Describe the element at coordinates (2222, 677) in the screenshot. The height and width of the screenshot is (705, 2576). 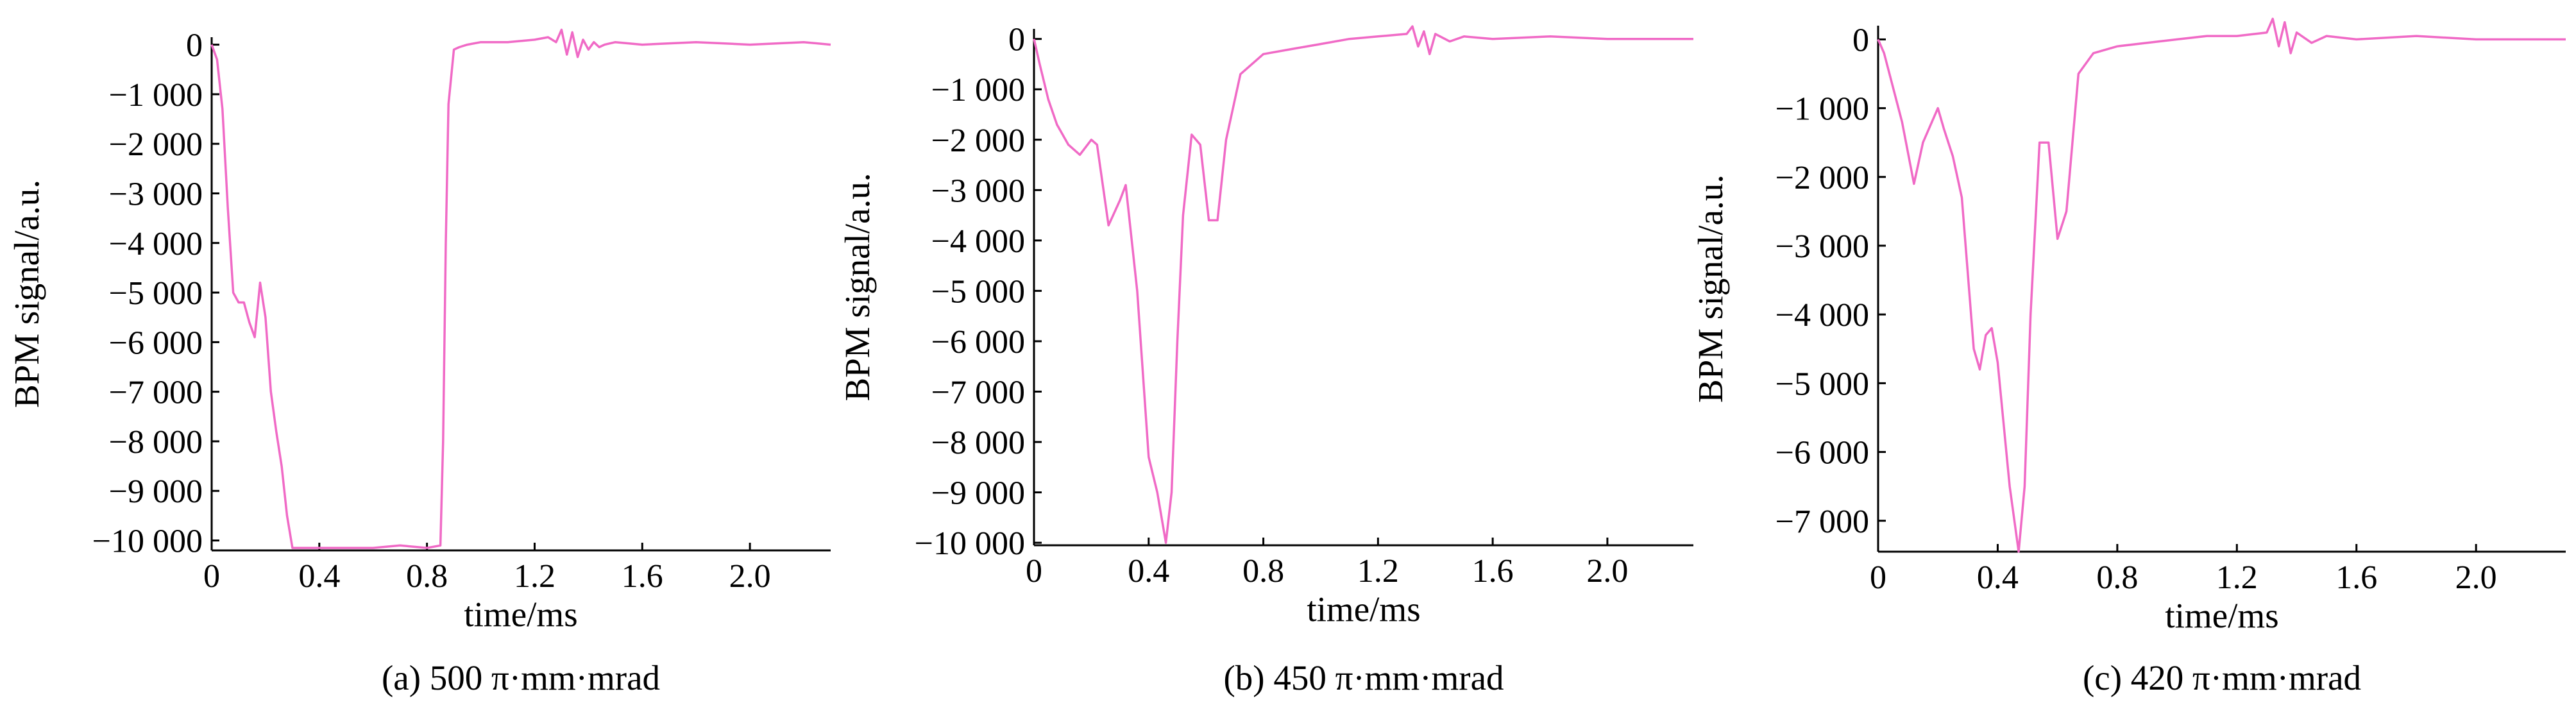
I see `panel-caption: (c) 420 π·mm·mrad` at that location.